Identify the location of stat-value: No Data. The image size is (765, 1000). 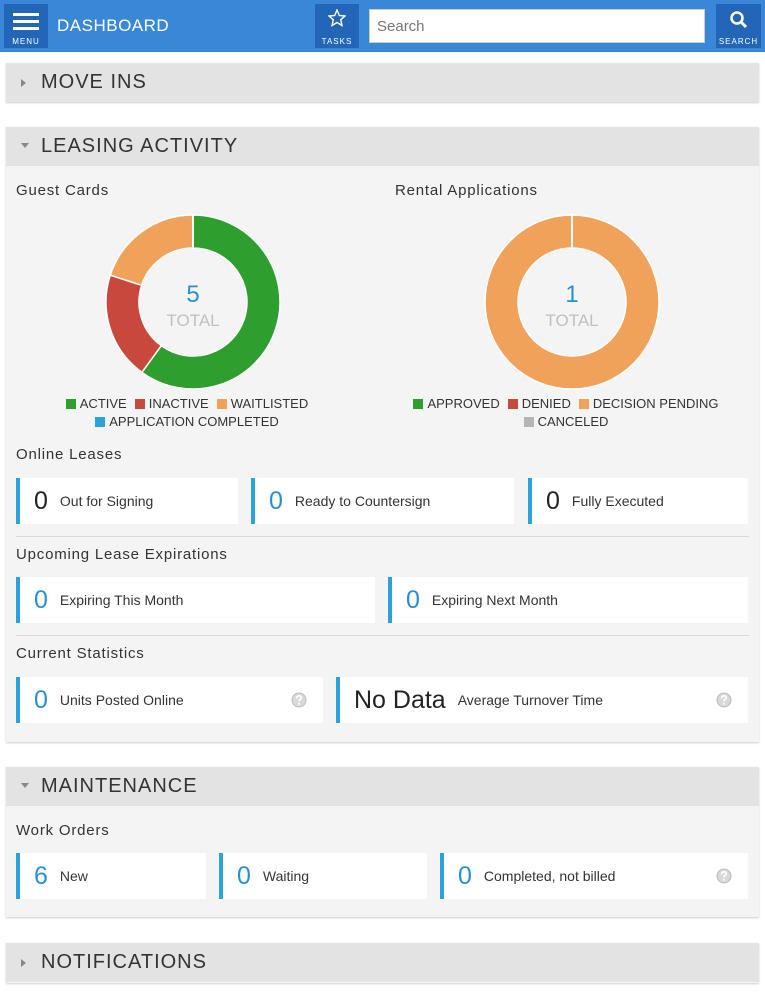
(400, 699).